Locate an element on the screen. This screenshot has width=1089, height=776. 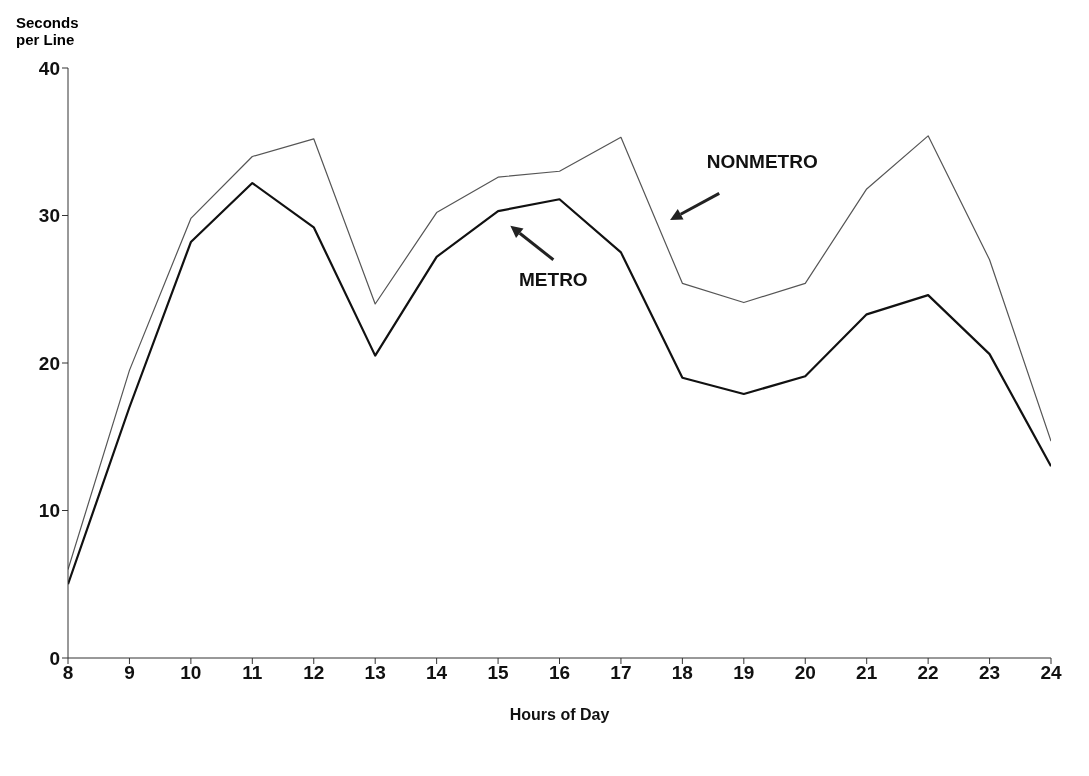
x-tick-label: 13 is located at coordinates (375, 673).